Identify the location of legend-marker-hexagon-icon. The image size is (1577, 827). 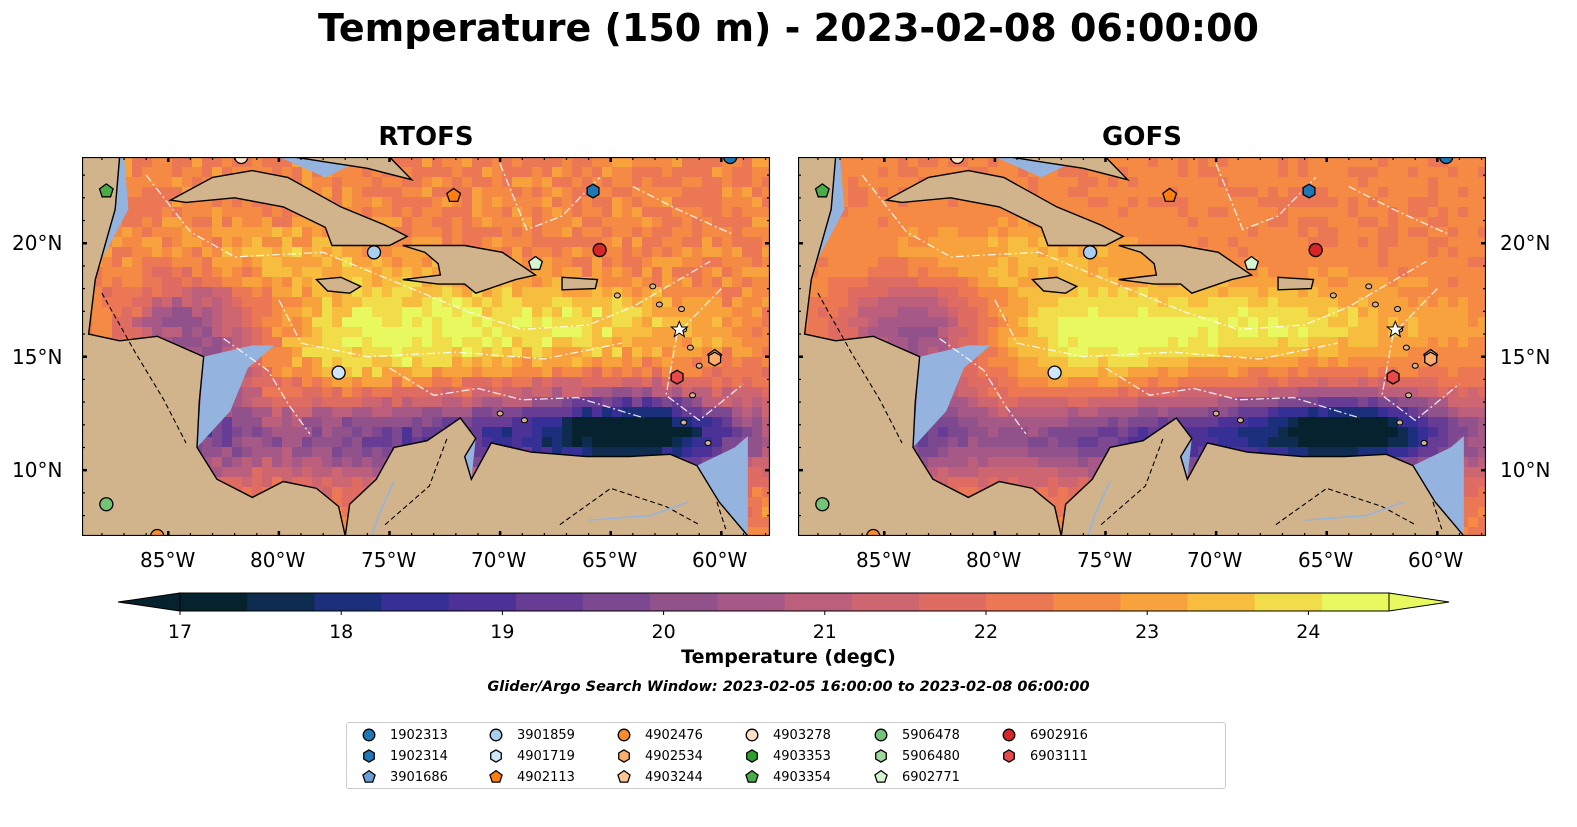
(752, 756).